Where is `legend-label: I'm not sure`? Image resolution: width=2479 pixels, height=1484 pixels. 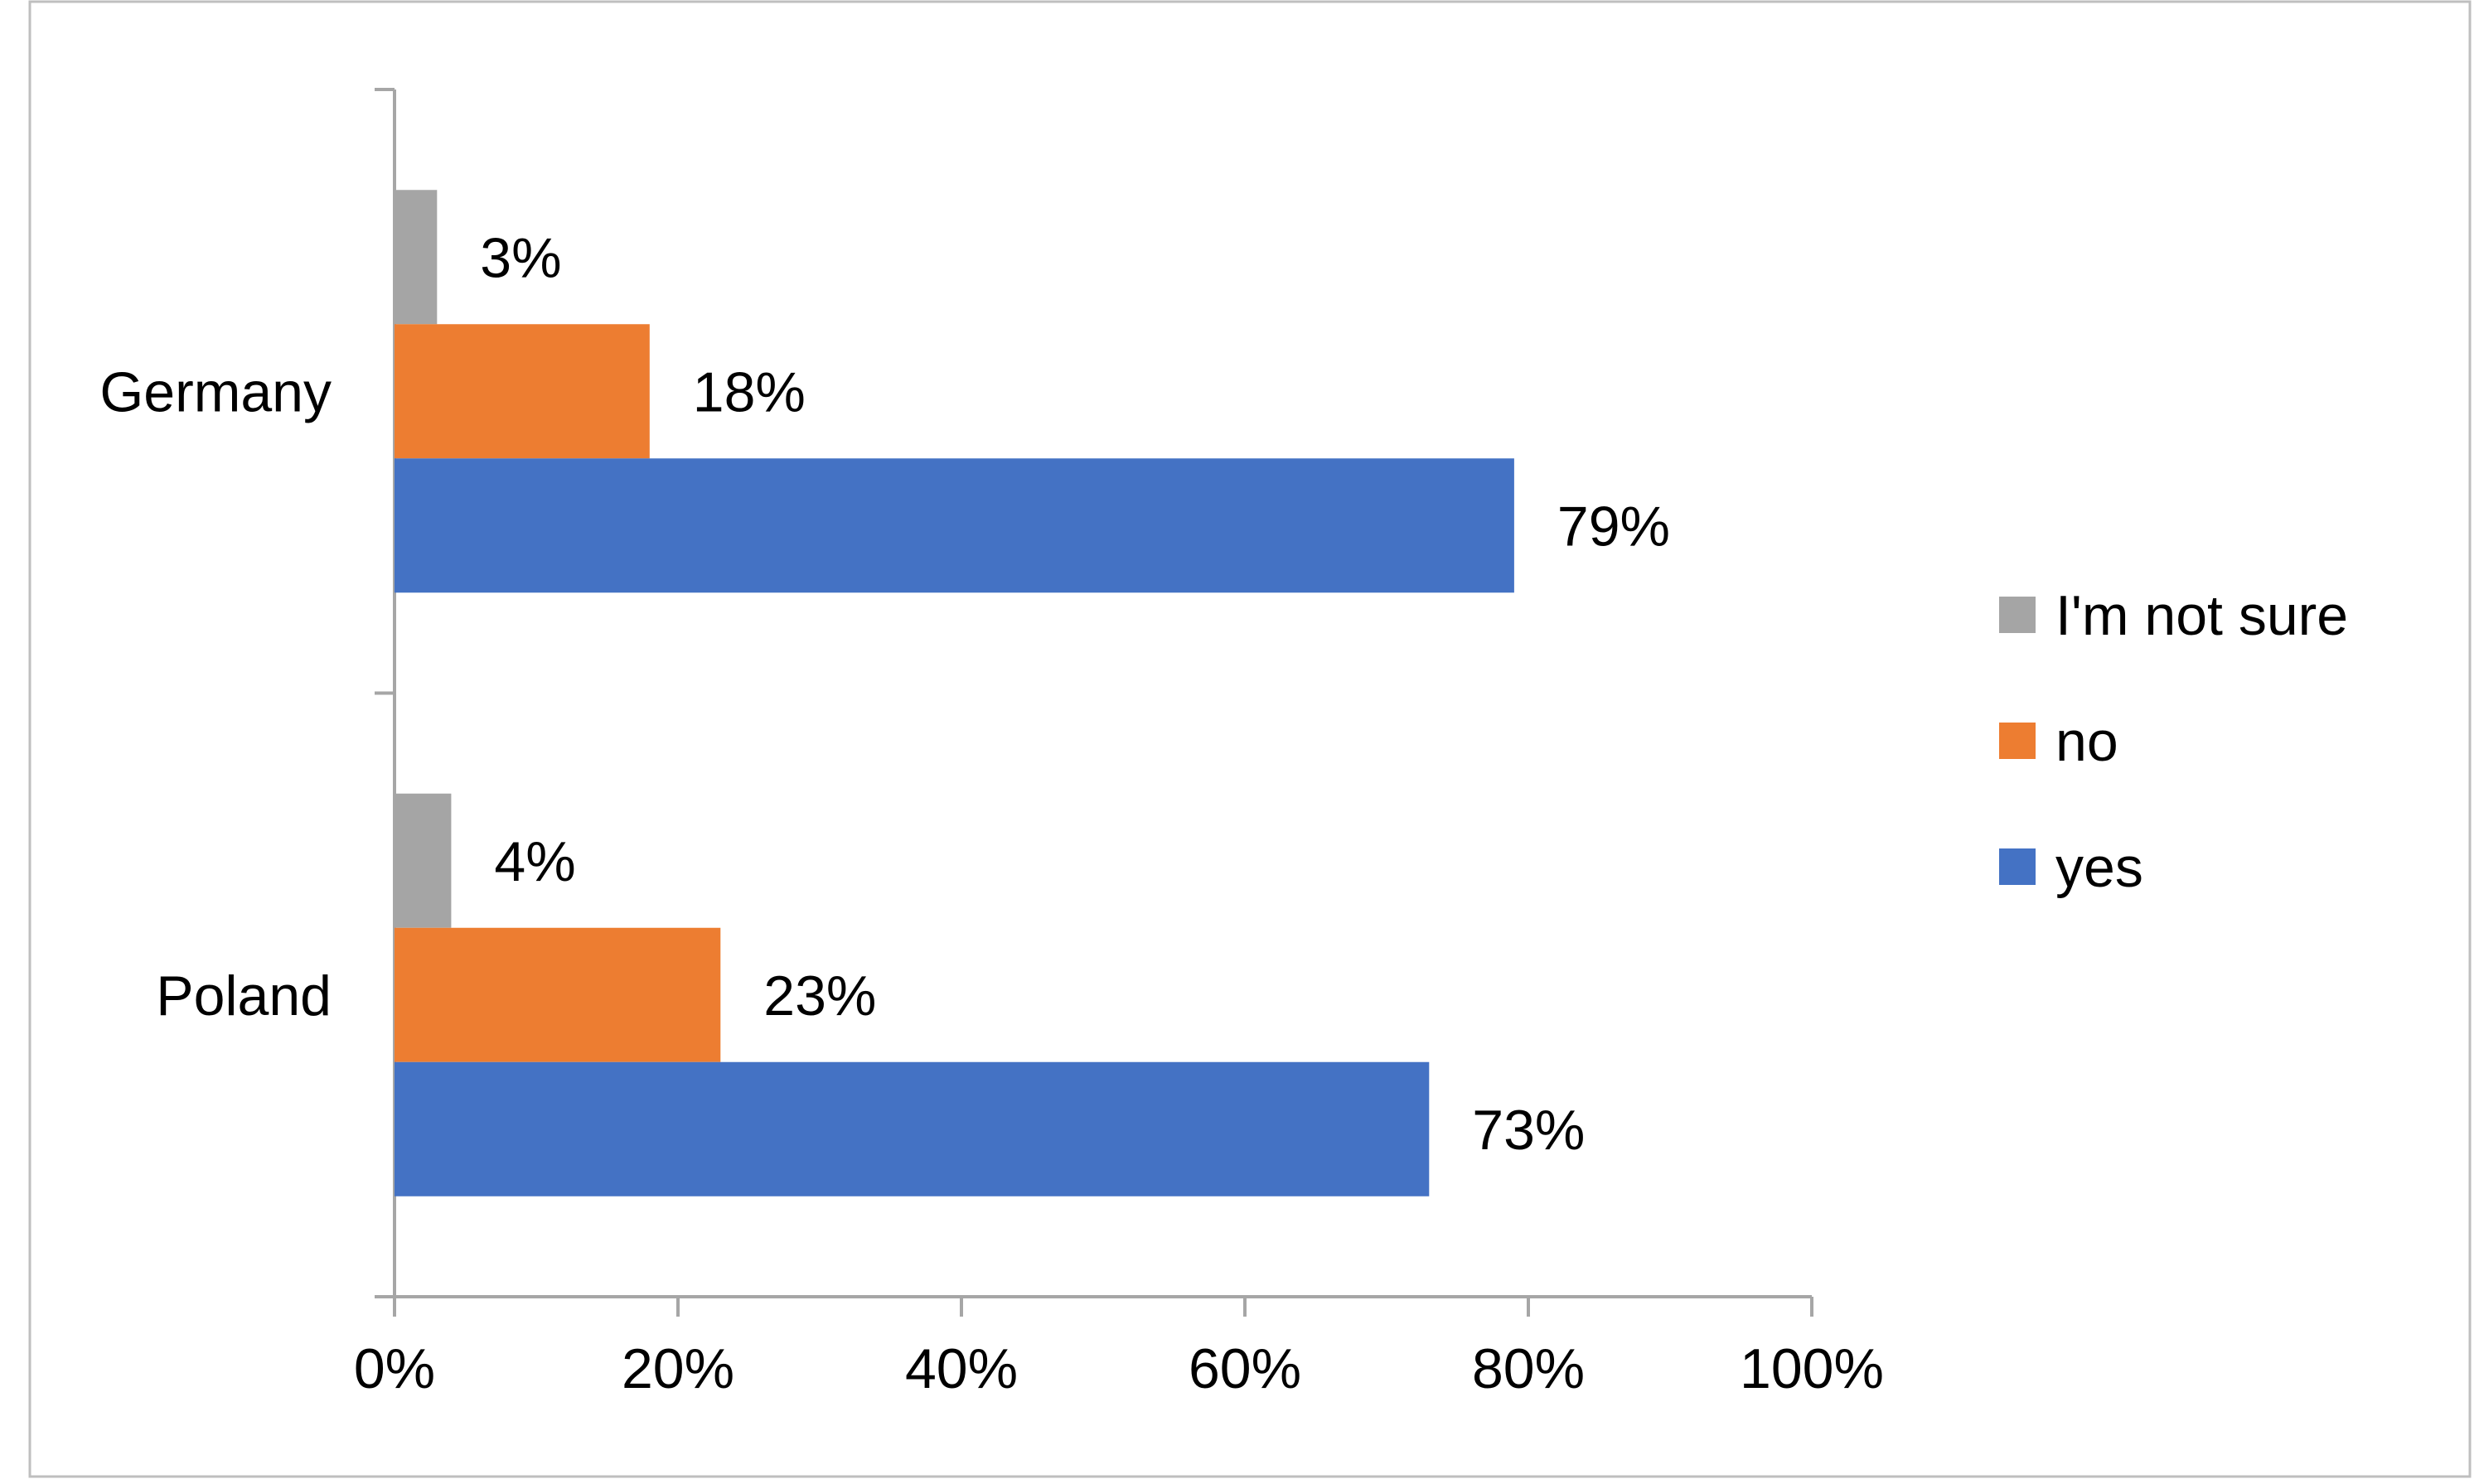 legend-label: I'm not sure is located at coordinates (2201, 615).